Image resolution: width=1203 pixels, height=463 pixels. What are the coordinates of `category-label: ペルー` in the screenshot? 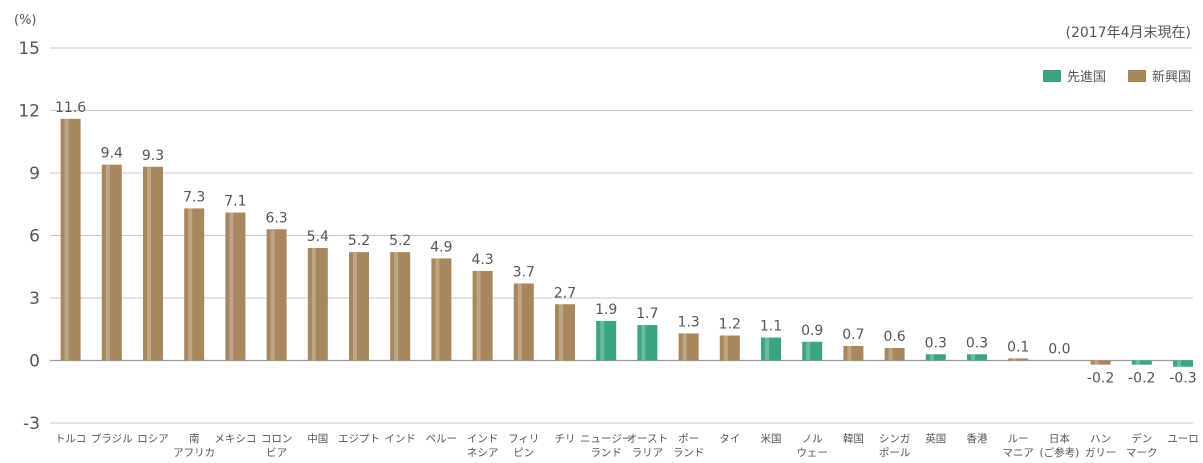 It's located at (442, 439).